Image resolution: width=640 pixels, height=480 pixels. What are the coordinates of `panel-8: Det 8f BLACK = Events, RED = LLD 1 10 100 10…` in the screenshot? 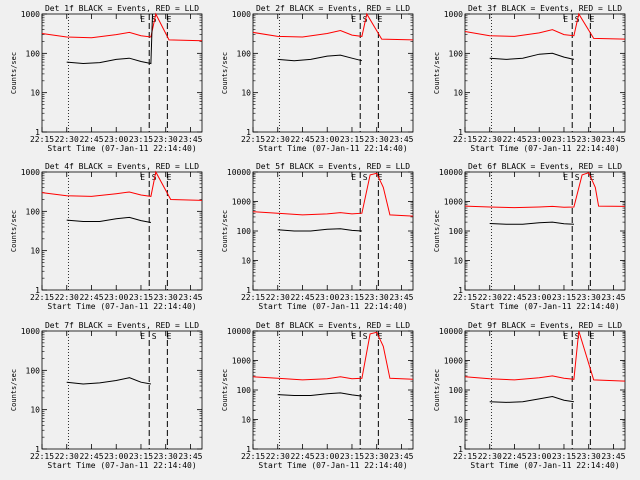 It's located at (317, 395).